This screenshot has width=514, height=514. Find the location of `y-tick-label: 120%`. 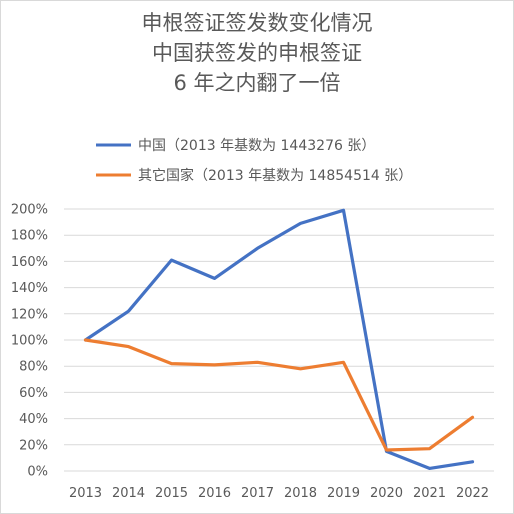

y-tick-label: 120% is located at coordinates (29, 314).